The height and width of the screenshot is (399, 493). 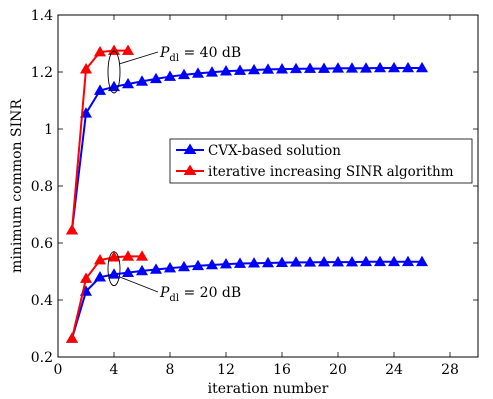 I want to click on annotation-20db-leader, so click(x=138, y=284).